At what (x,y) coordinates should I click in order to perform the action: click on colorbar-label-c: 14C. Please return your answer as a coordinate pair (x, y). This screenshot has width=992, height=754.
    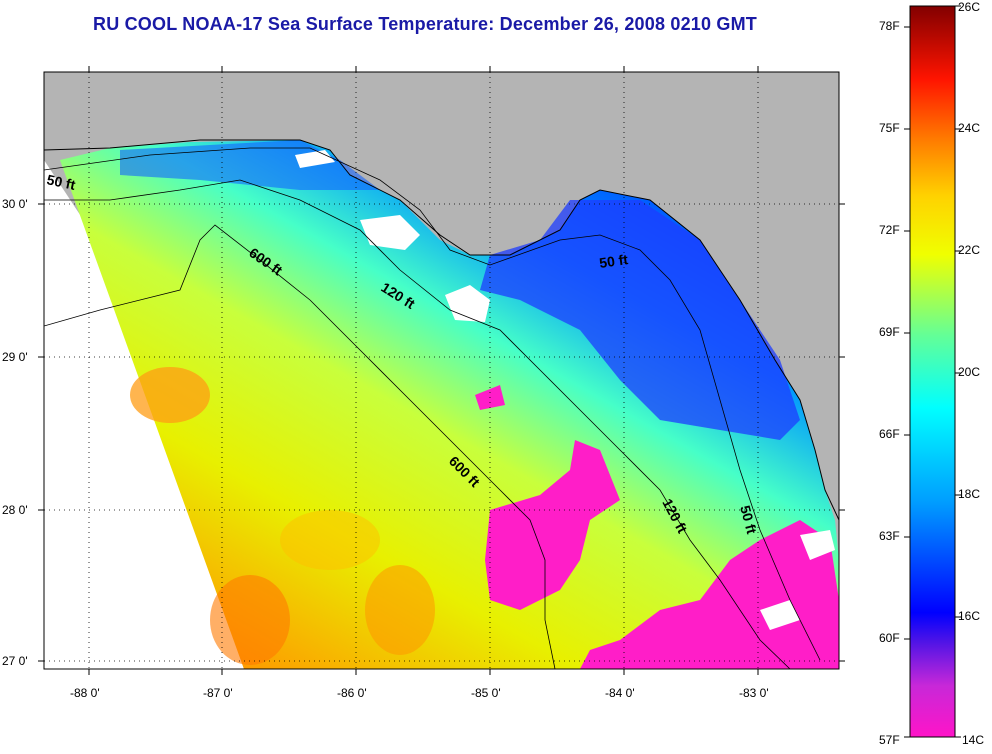
    Looking at the image, I should click on (973, 740).